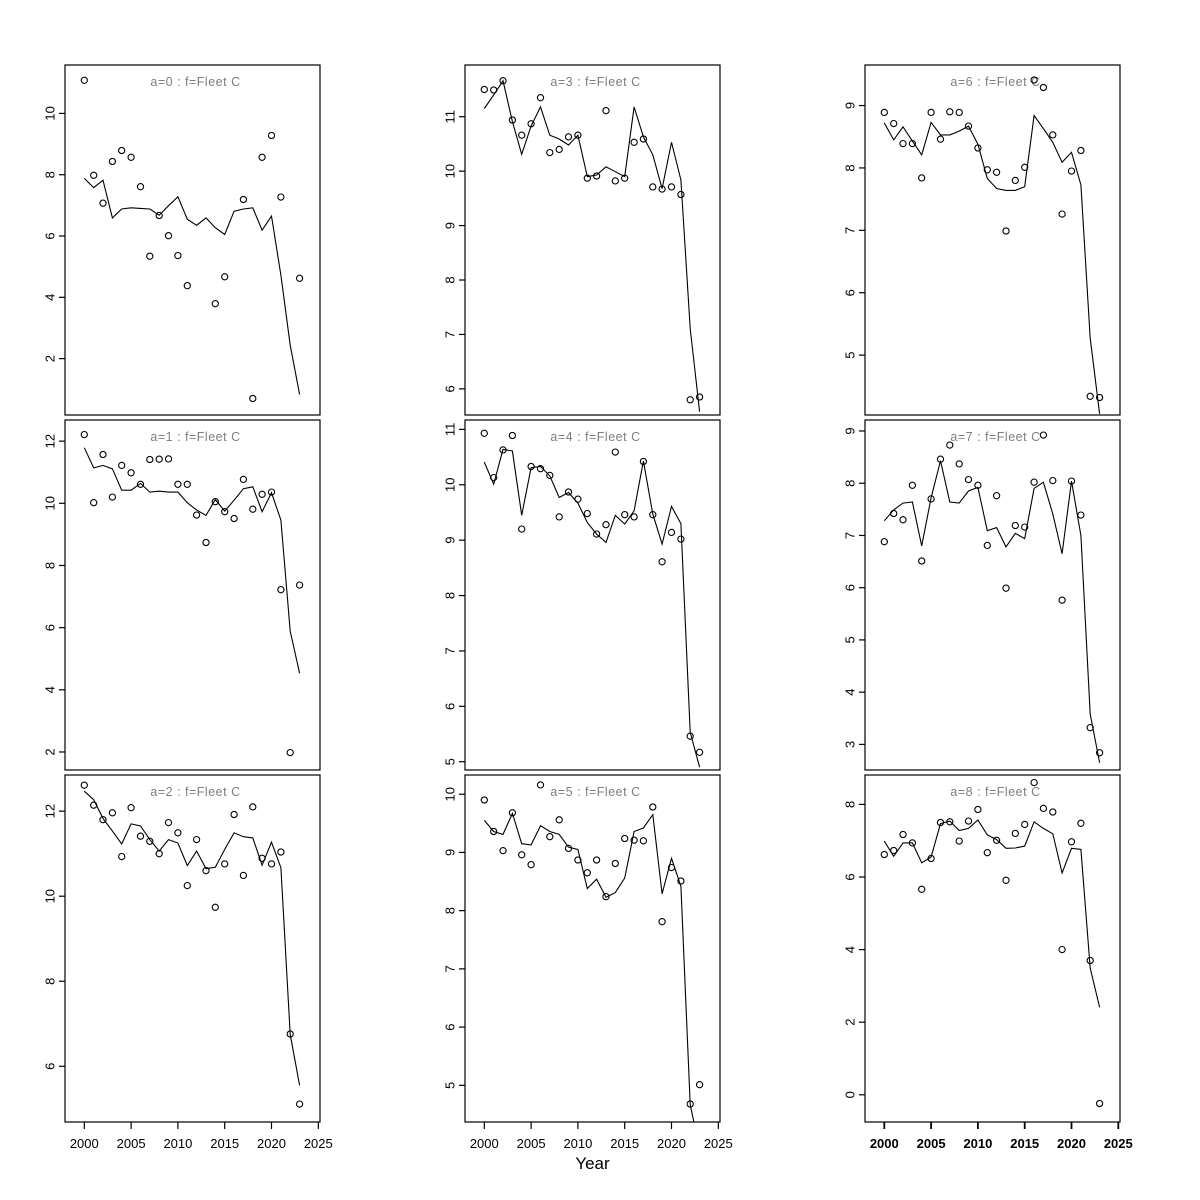 The width and height of the screenshot is (1200, 1200). What do you see at coordinates (931, 1143) in the screenshot?
I see `x-tick-label: 2005` at bounding box center [931, 1143].